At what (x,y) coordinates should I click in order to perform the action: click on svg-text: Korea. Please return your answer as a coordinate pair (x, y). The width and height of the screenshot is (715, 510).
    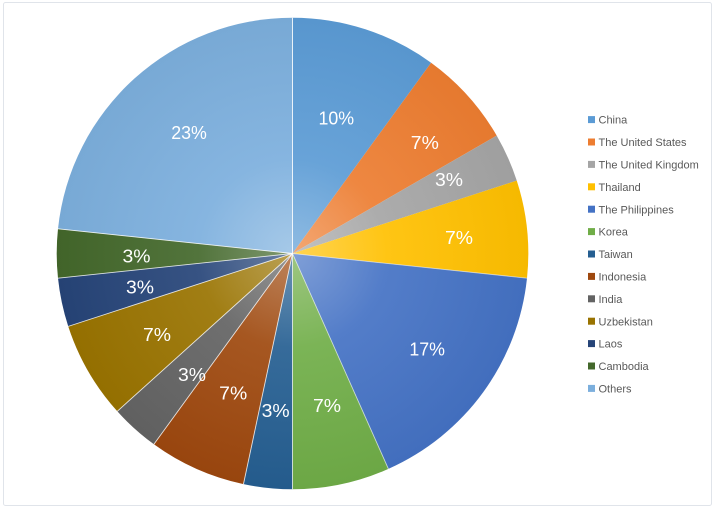
    Looking at the image, I should click on (614, 233).